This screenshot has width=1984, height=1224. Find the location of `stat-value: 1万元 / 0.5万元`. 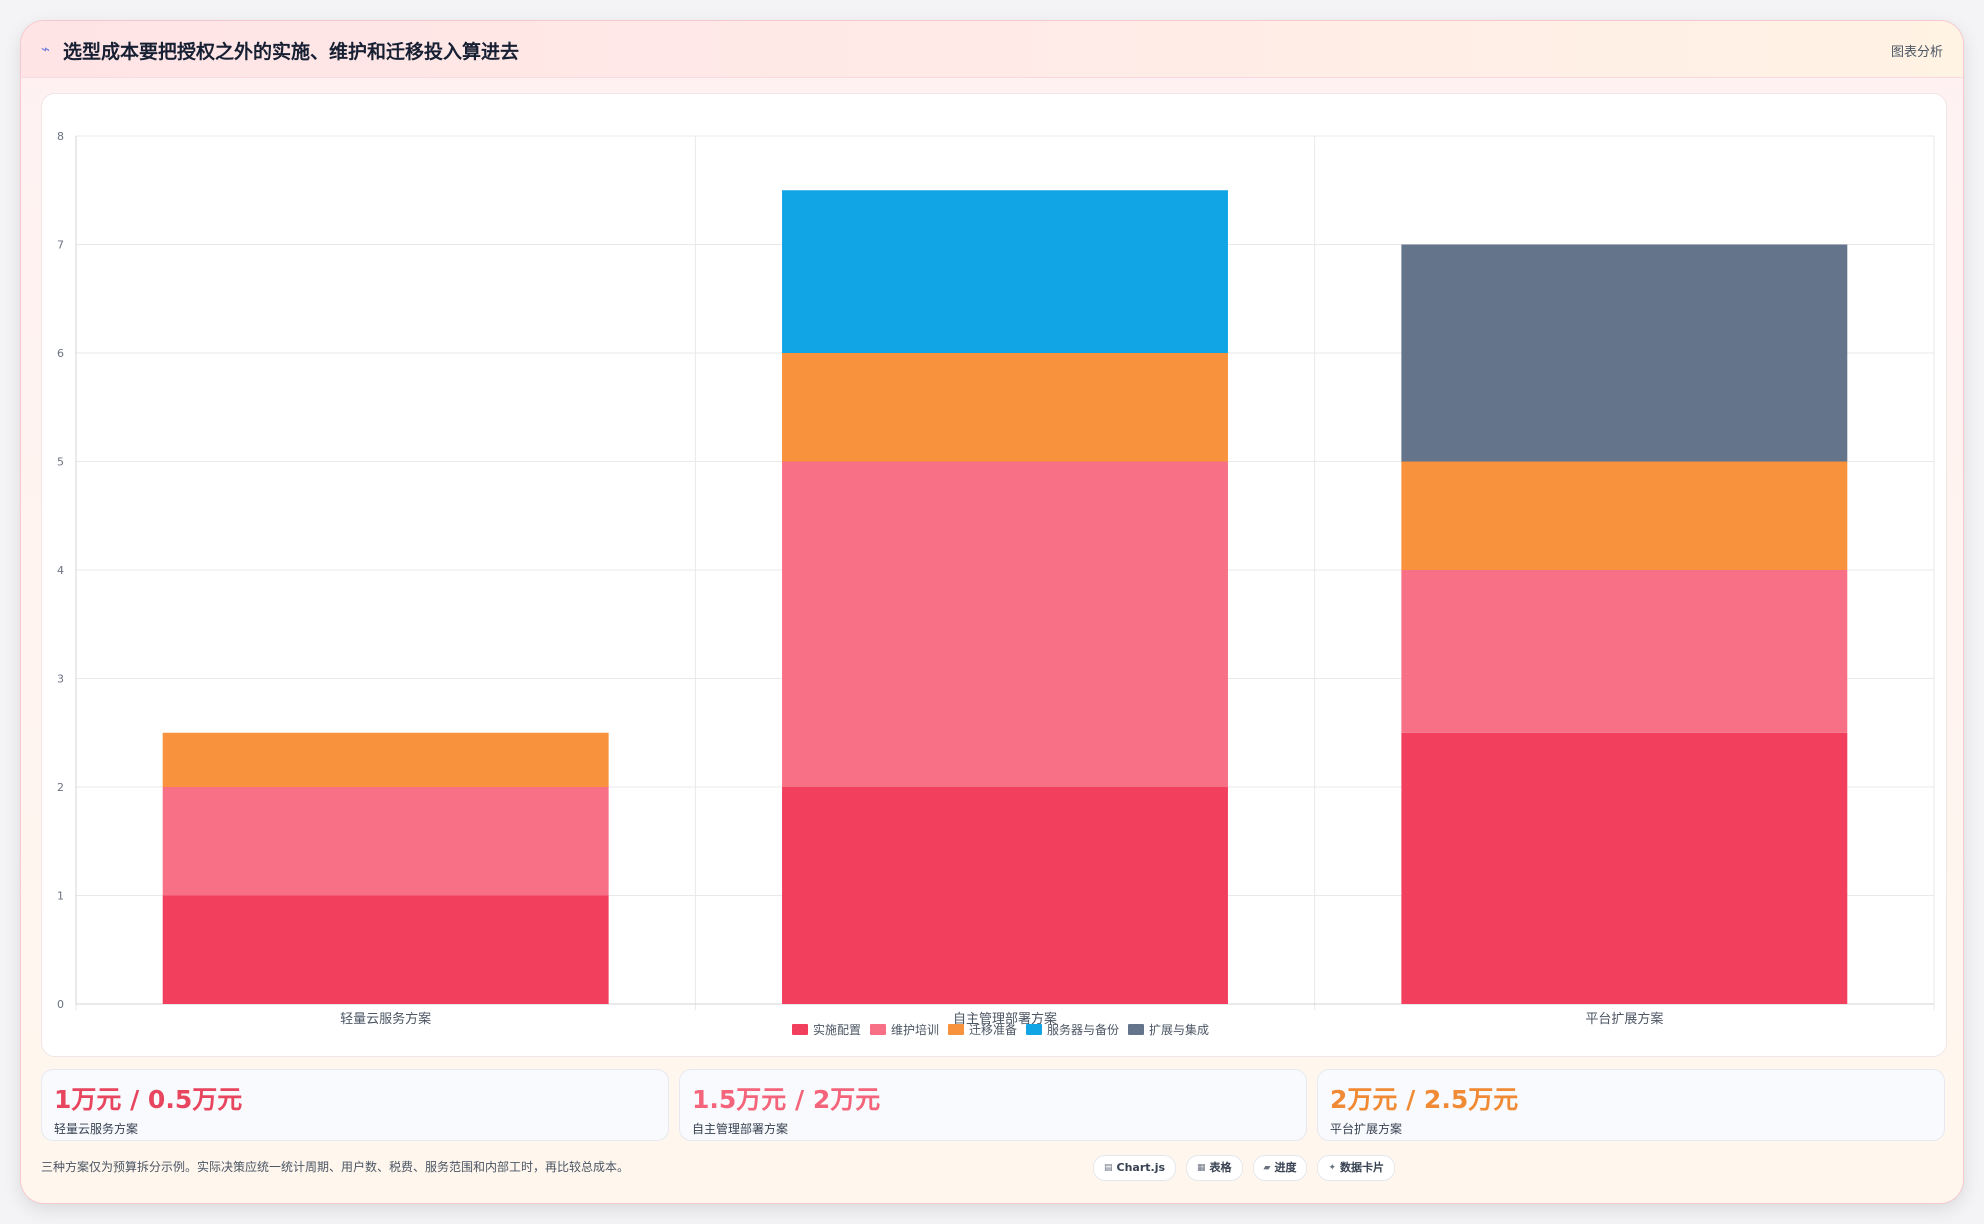

stat-value: 1万元 / 0.5万元 is located at coordinates (148, 1099).